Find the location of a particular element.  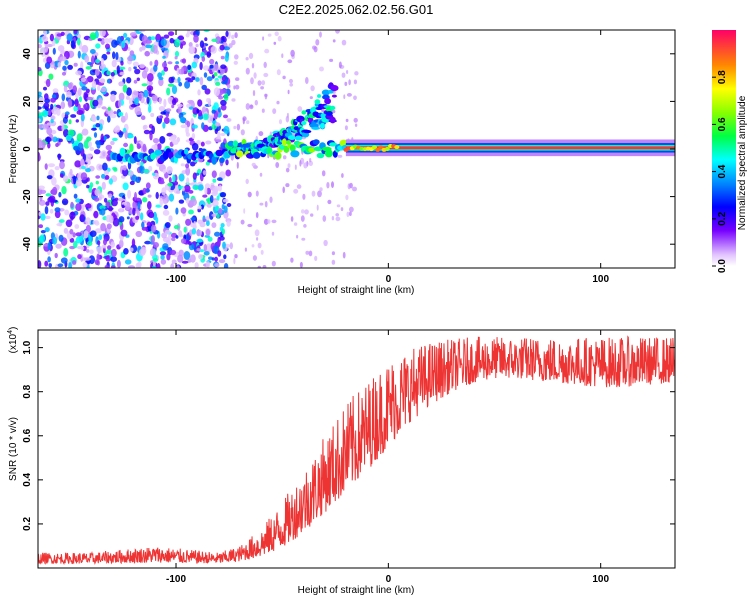

colorbar-gradient is located at coordinates (724, 148).